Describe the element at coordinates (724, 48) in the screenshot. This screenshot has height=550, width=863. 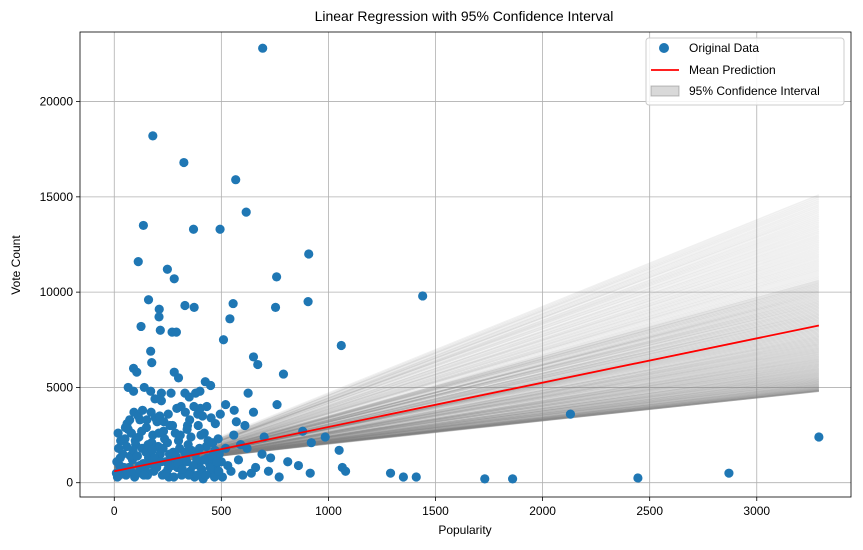
I see `legend-label-original-data: Original Data` at that location.